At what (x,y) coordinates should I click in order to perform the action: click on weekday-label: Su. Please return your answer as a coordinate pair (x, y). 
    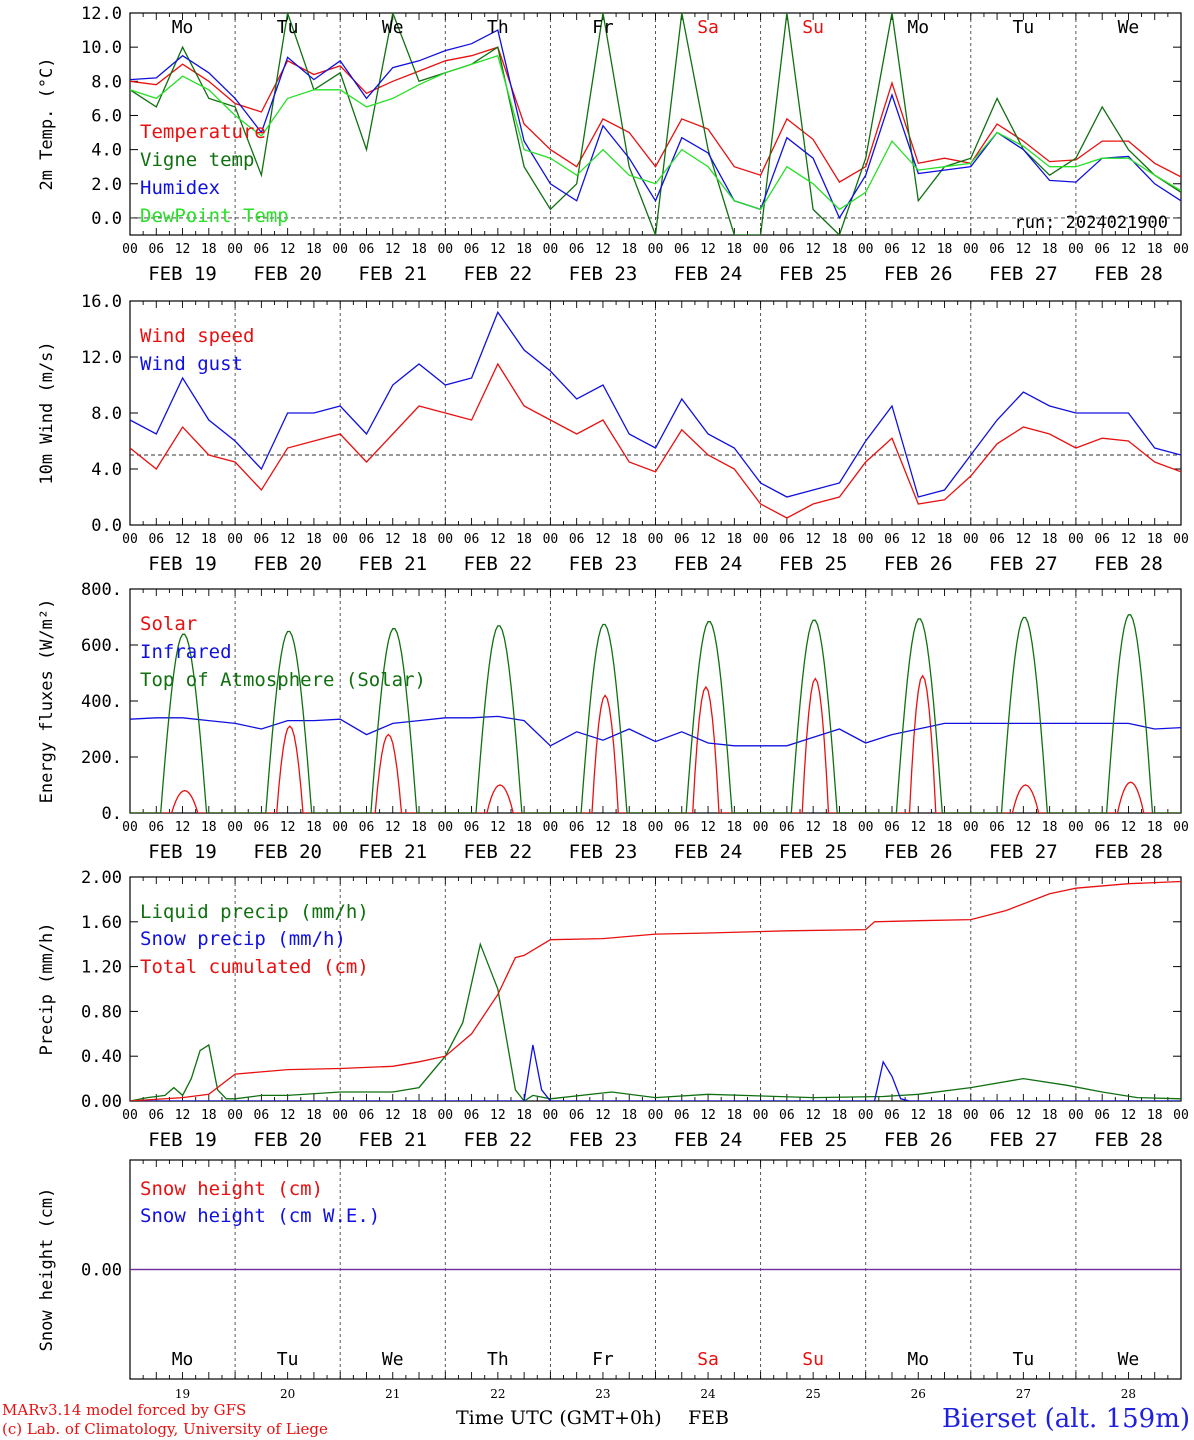
    Looking at the image, I should click on (813, 1359).